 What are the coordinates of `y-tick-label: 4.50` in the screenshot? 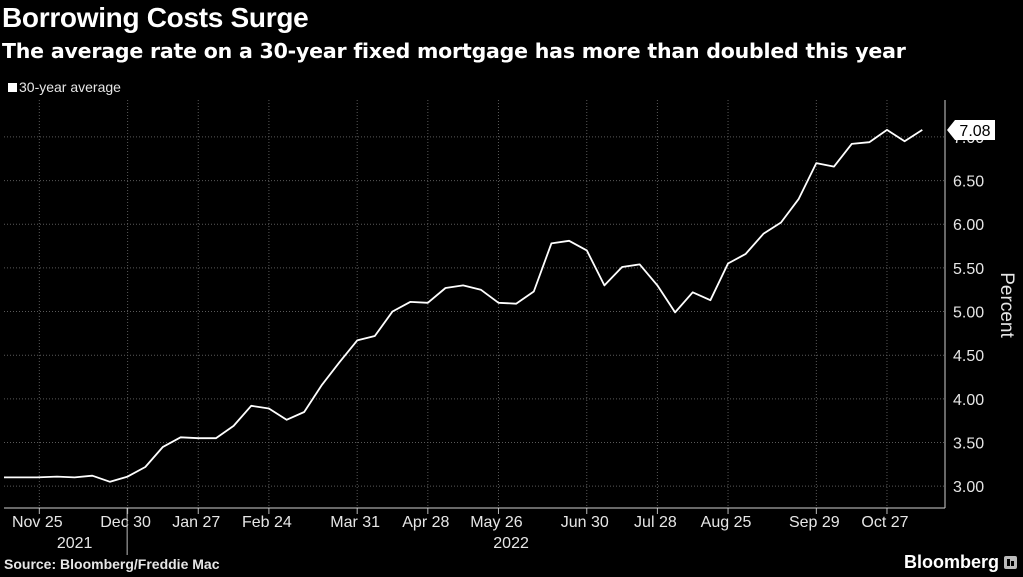 It's located at (968, 356).